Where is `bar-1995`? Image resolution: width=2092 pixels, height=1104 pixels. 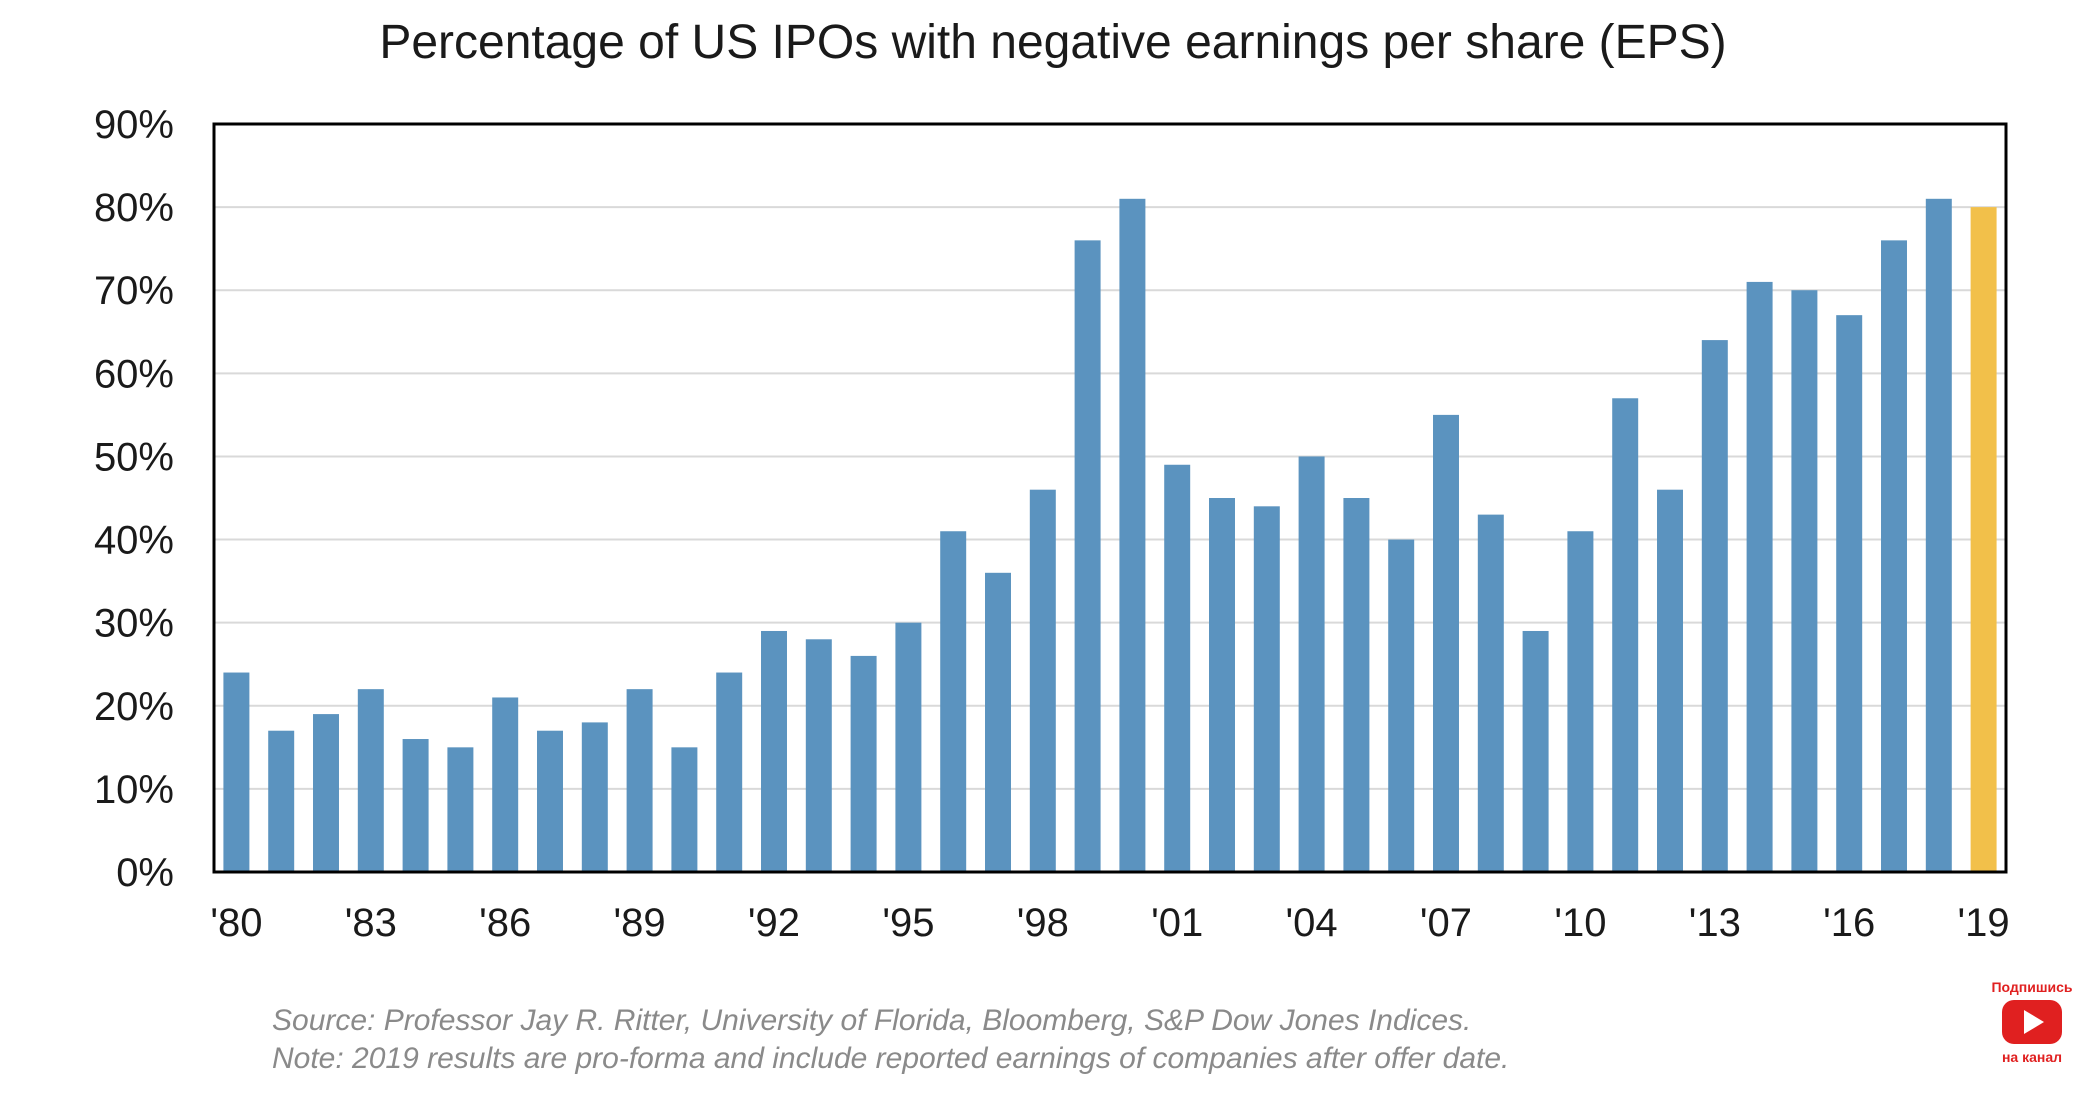 bar-1995 is located at coordinates (908, 747).